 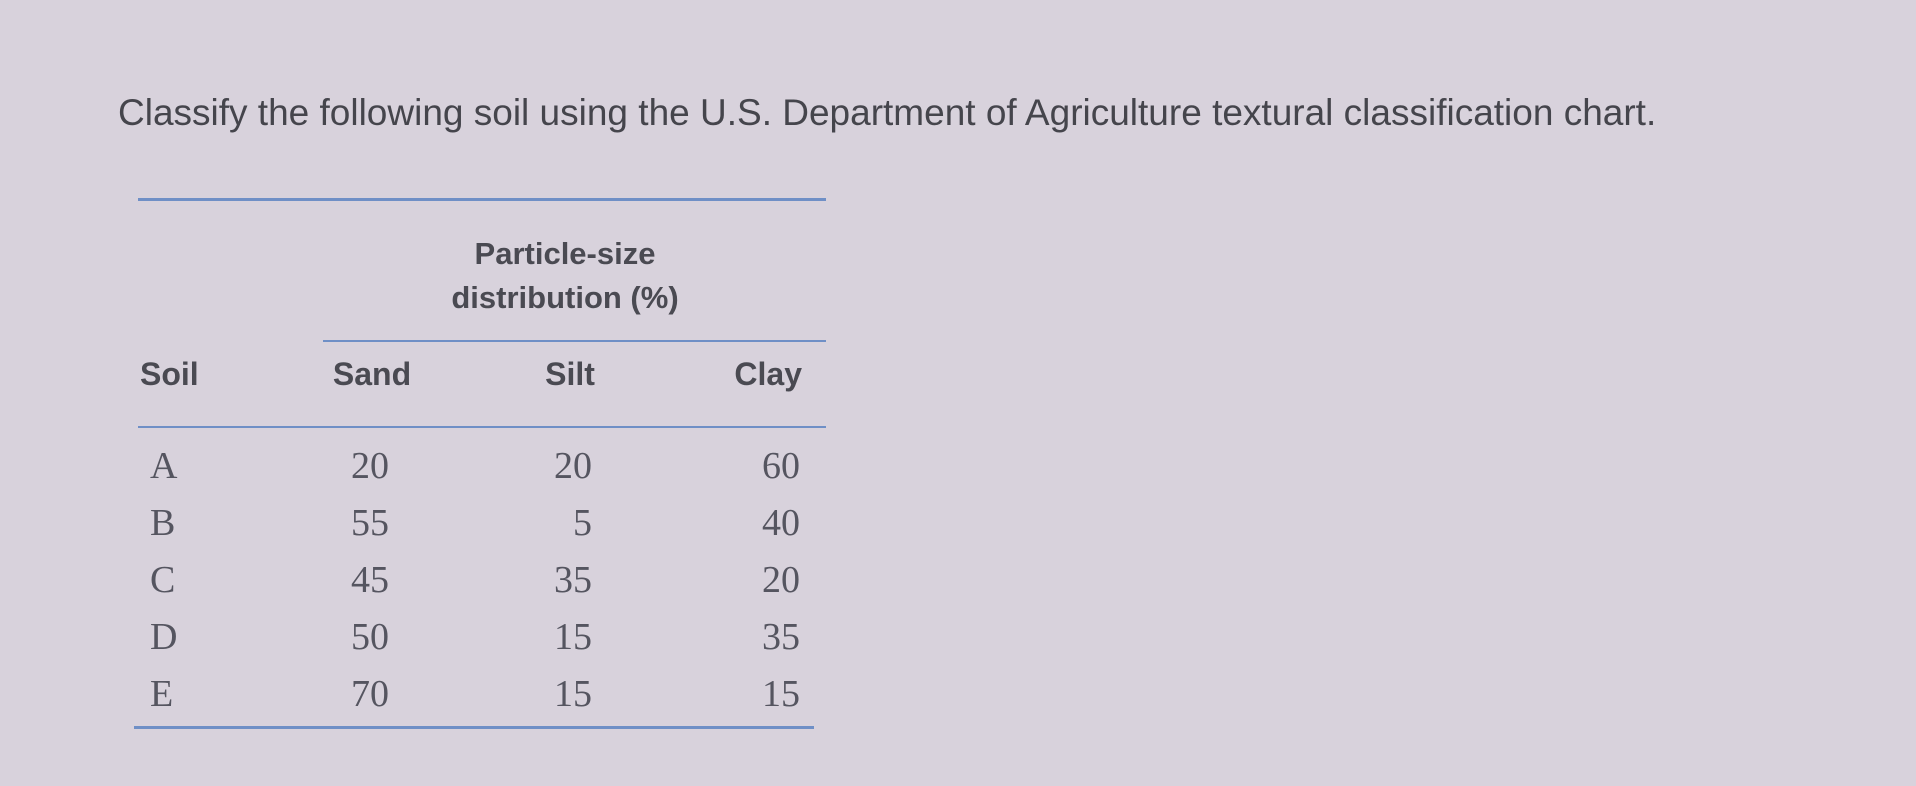 What do you see at coordinates (370, 580) in the screenshot?
I see `table-cell: 45` at bounding box center [370, 580].